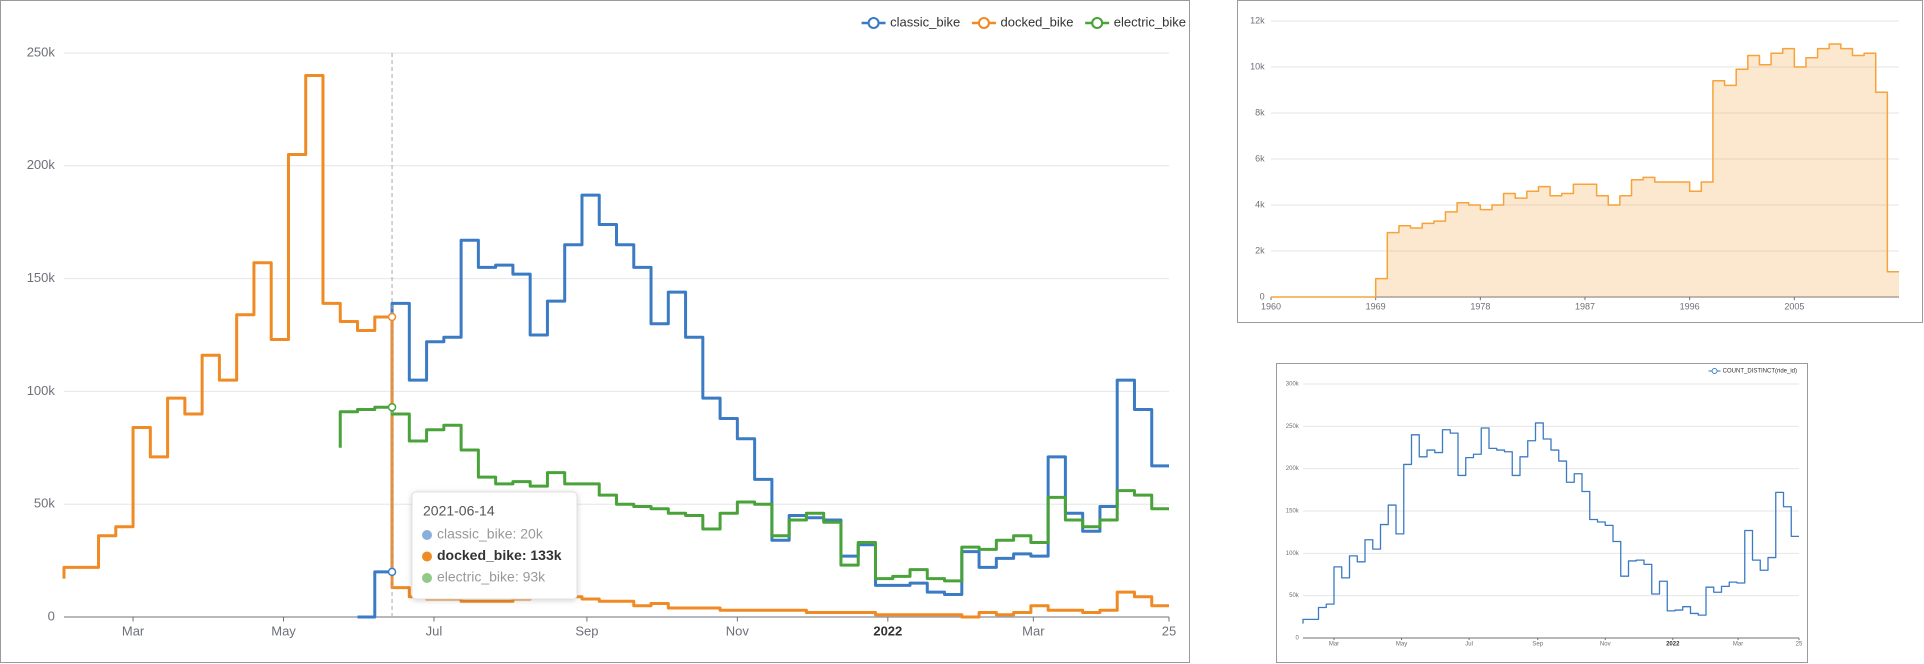 This screenshot has height=664, width=1924. What do you see at coordinates (459, 511) in the screenshot?
I see `tooltip-title: 2021-06-14` at bounding box center [459, 511].